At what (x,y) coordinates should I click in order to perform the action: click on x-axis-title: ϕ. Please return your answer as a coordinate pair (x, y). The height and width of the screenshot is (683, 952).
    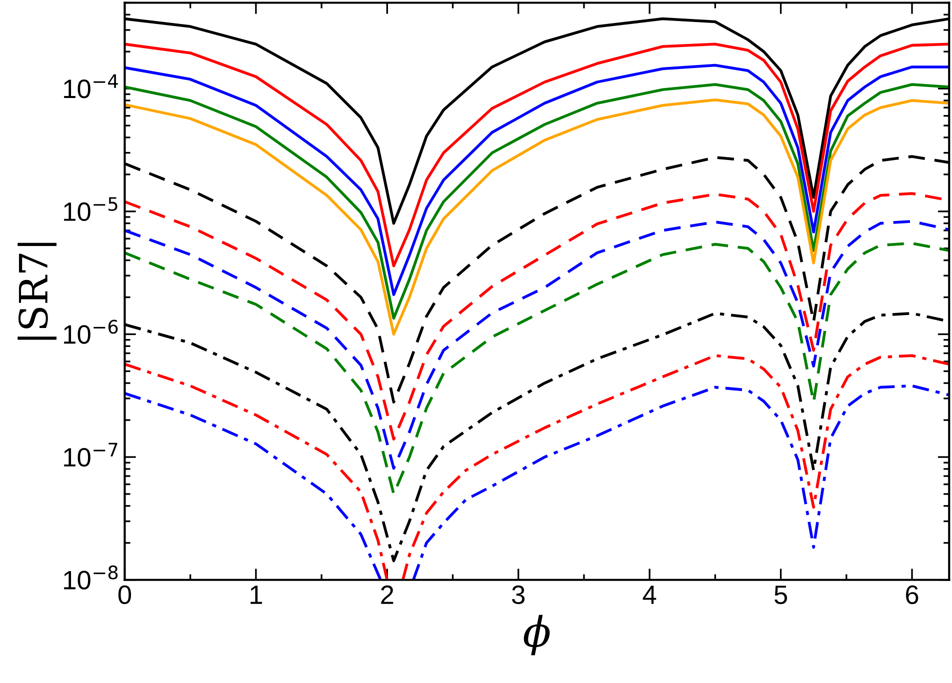
    Looking at the image, I should click on (537, 635).